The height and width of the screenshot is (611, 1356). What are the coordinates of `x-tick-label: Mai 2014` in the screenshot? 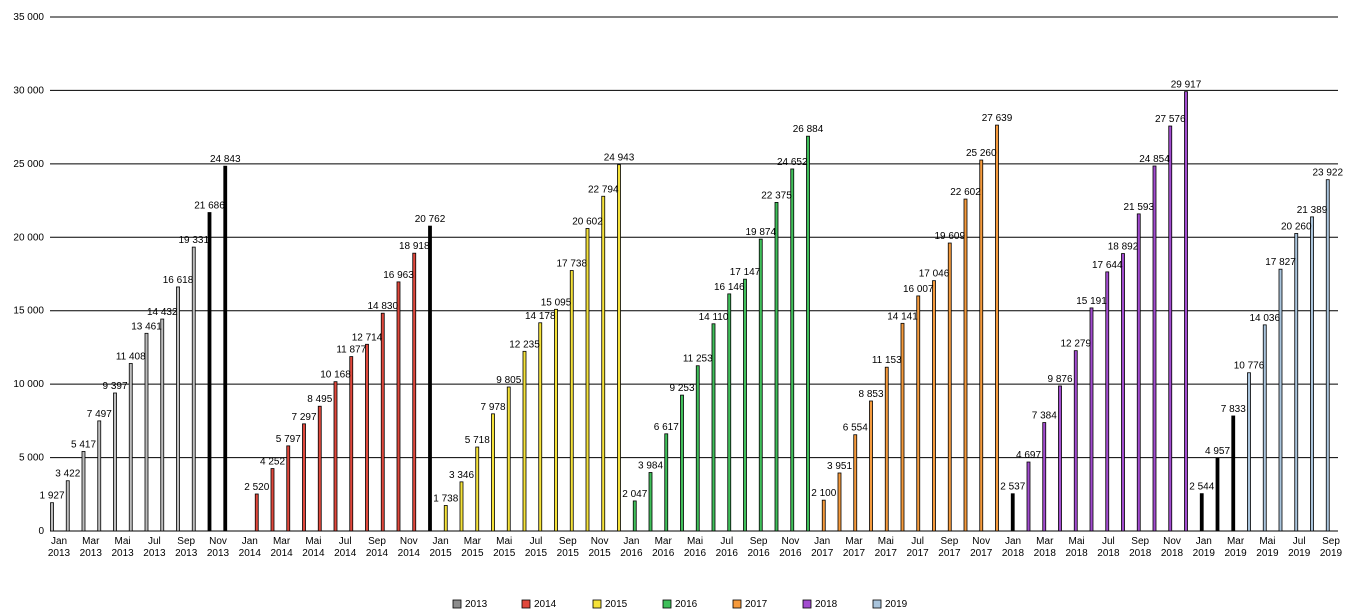 It's located at (313, 547).